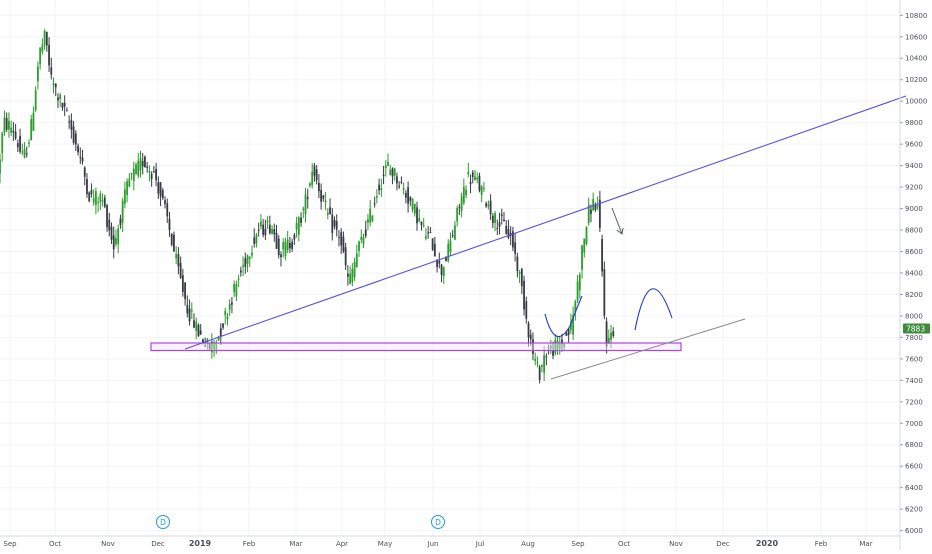 This screenshot has width=932, height=554. I want to click on price-tick-label: 10200, so click(916, 80).